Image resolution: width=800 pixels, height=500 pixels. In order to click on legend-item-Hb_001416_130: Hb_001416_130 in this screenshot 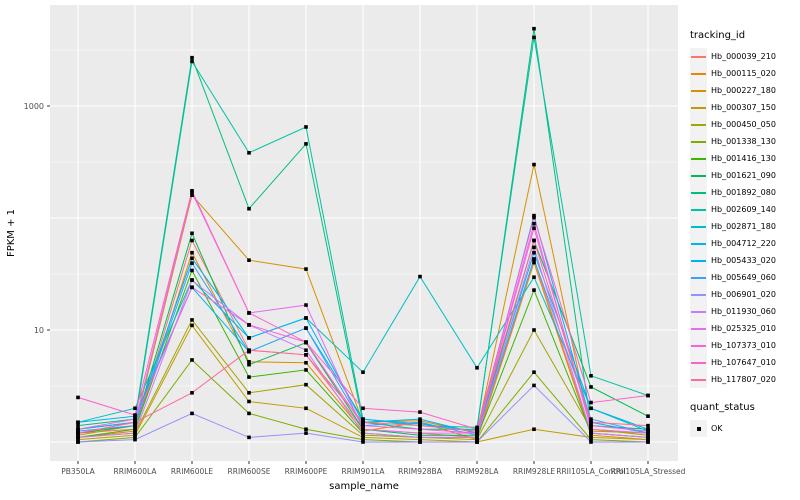, I will do `click(744, 158)`.